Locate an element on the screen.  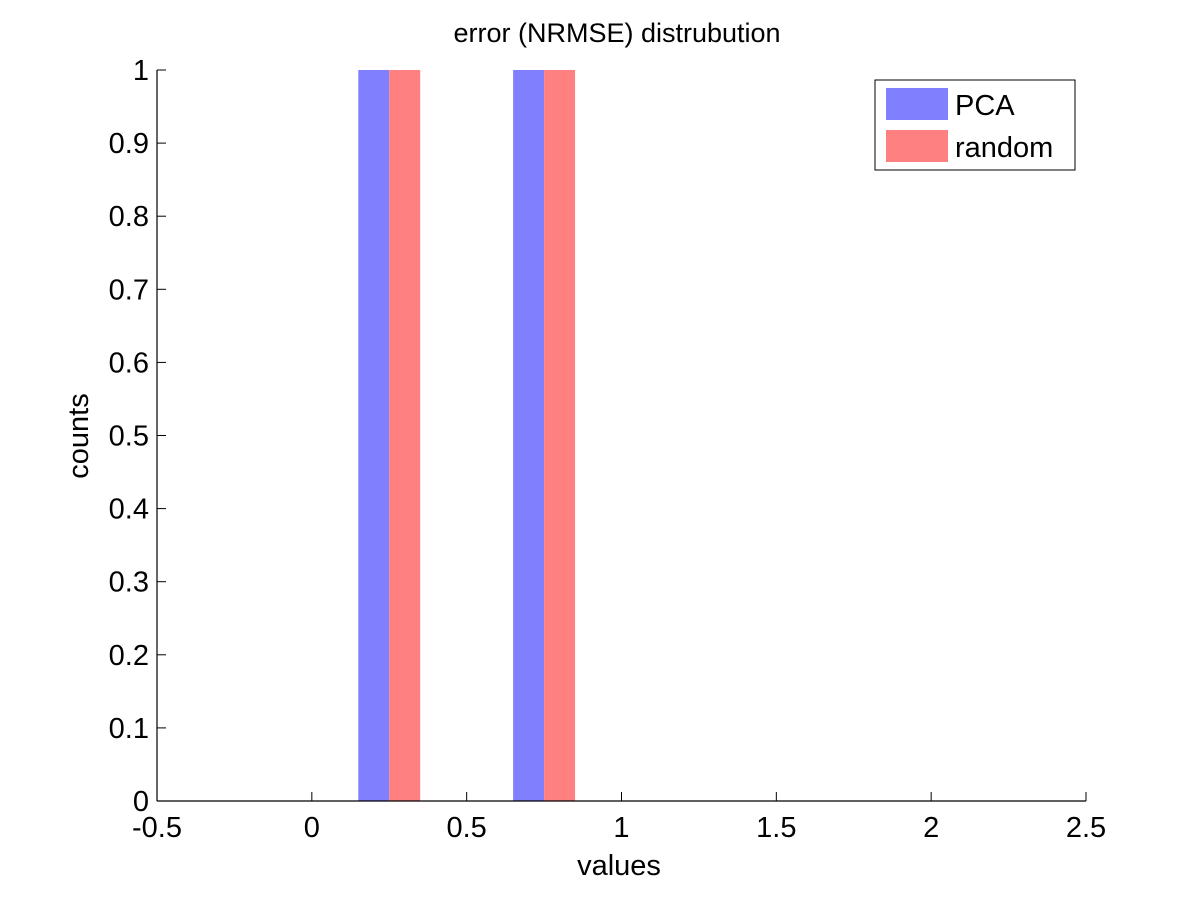
x-tick-label: 1.5 is located at coordinates (776, 828).